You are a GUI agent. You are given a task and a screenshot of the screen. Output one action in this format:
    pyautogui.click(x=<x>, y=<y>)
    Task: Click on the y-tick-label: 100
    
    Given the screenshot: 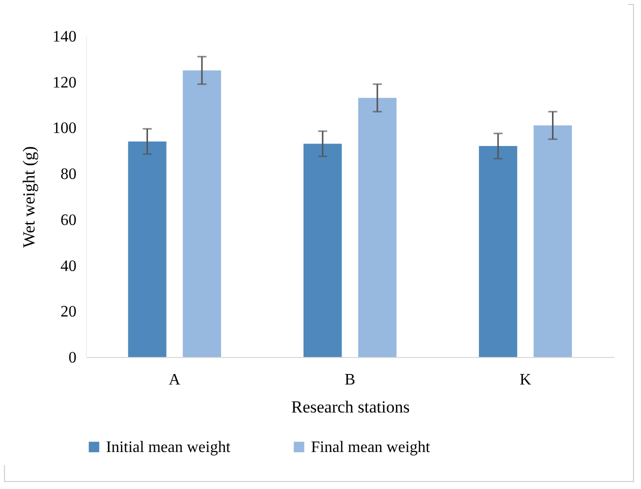 What is the action you would take?
    pyautogui.click(x=64, y=129)
    